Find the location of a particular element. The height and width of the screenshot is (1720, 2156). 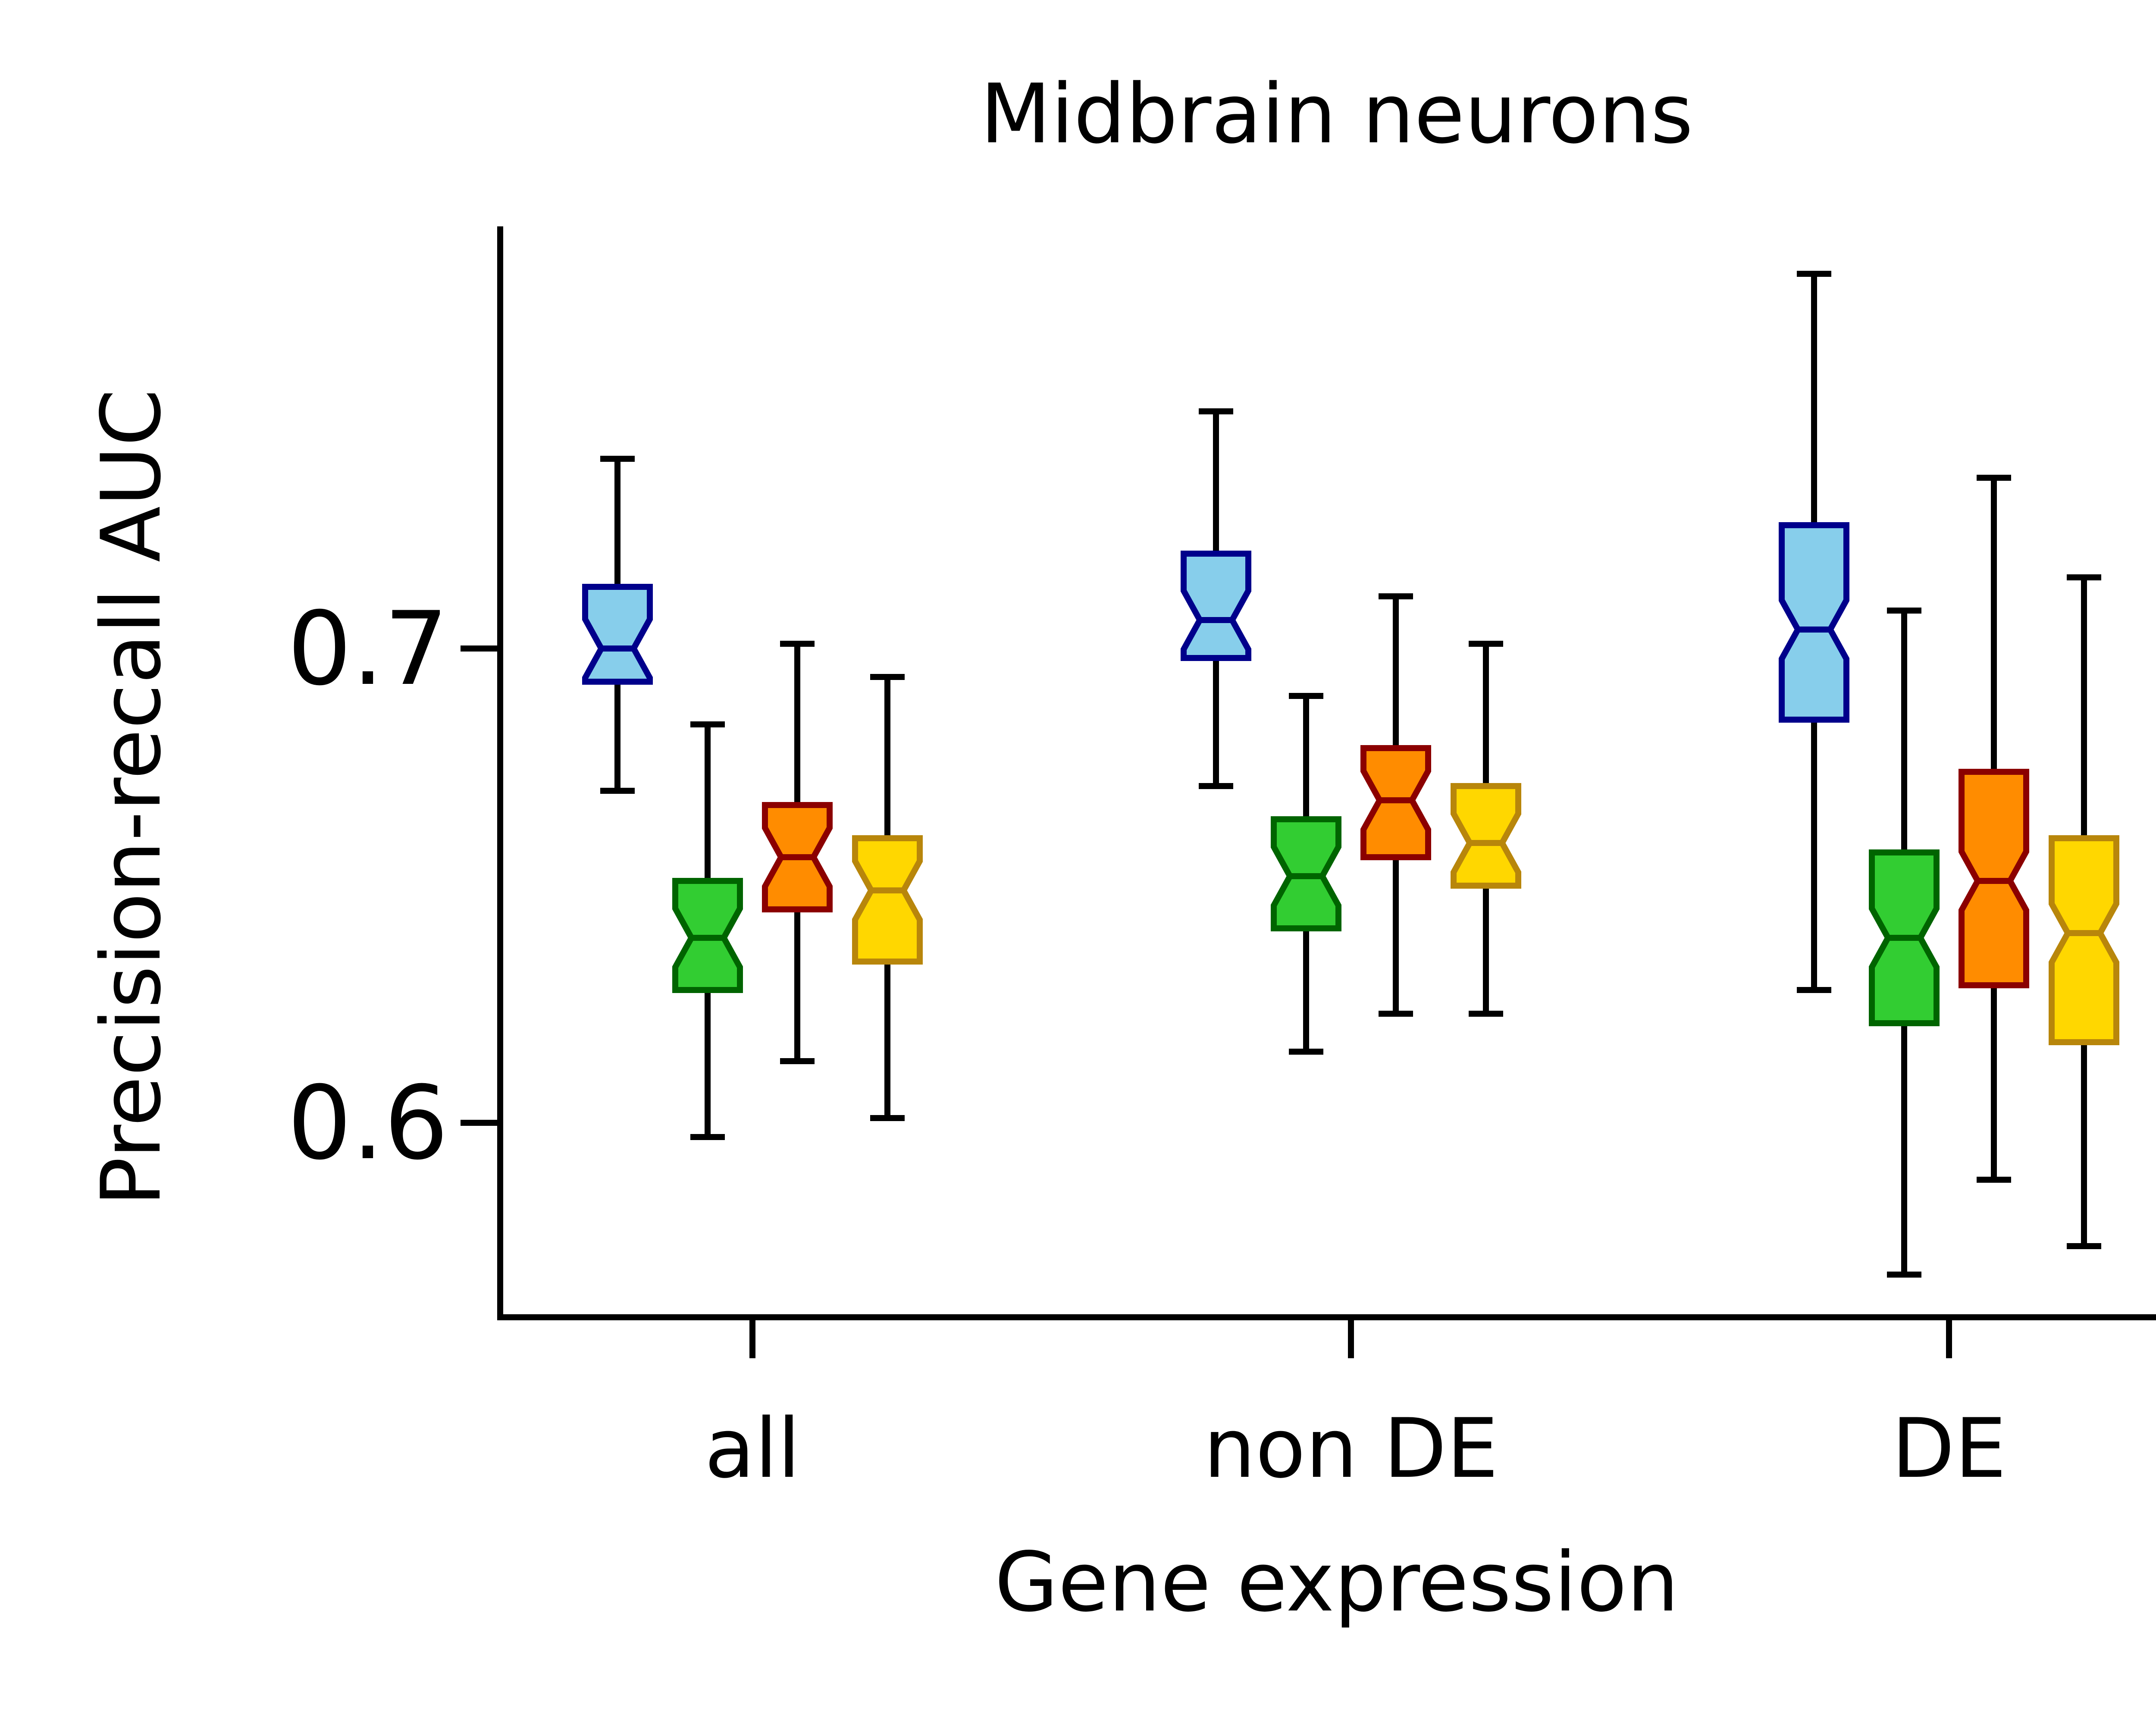

chart-title: Midbrain neurons is located at coordinates (1336, 114).